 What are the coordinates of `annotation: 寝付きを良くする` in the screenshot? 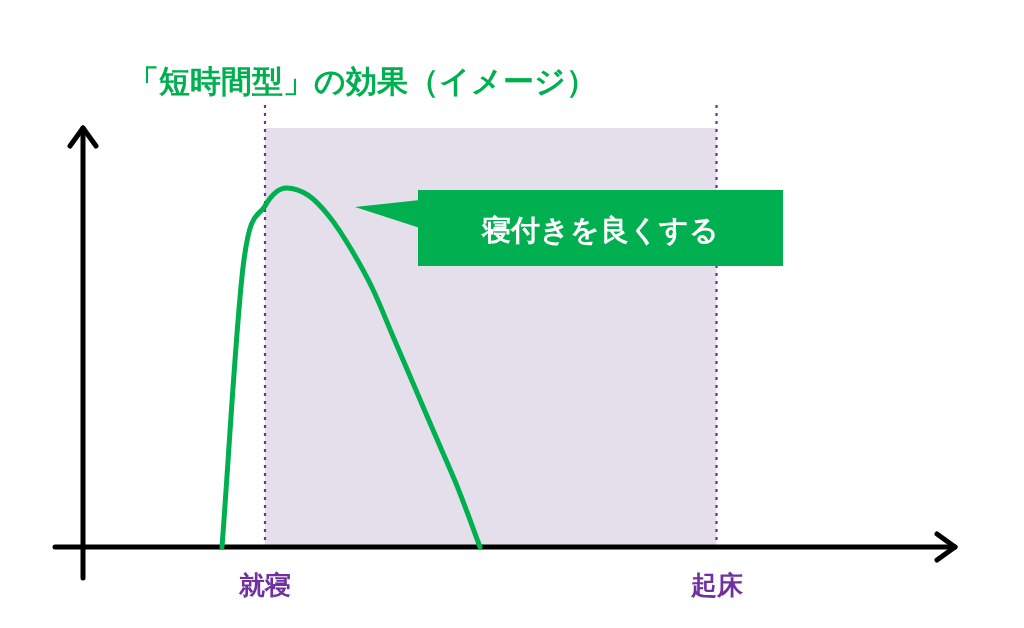 It's located at (599, 230).